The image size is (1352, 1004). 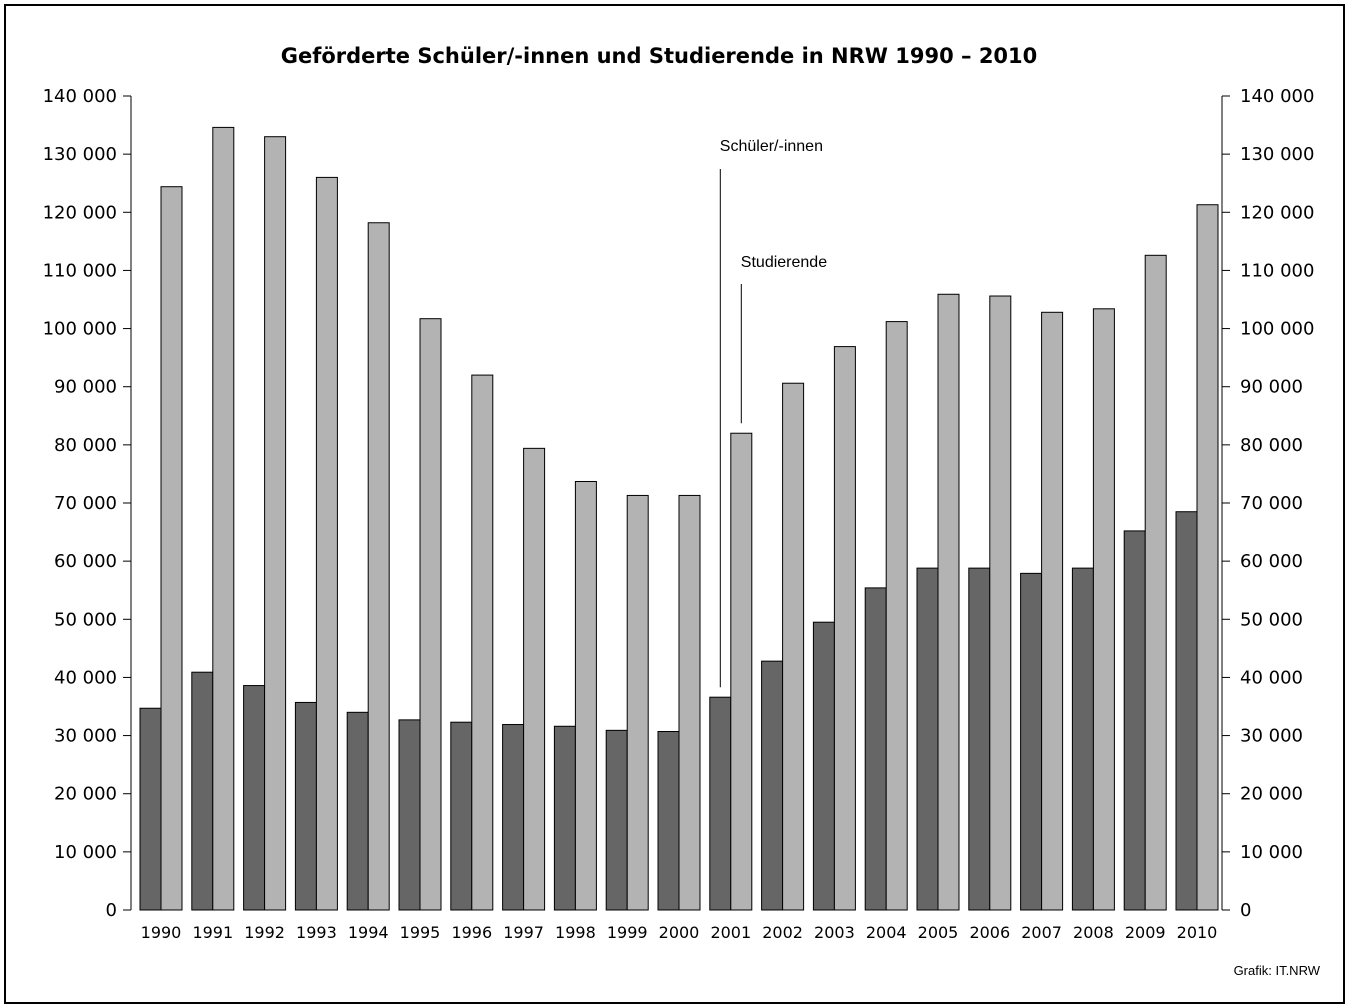 What do you see at coordinates (534, 679) in the screenshot?
I see `bar-studierende-1997` at bounding box center [534, 679].